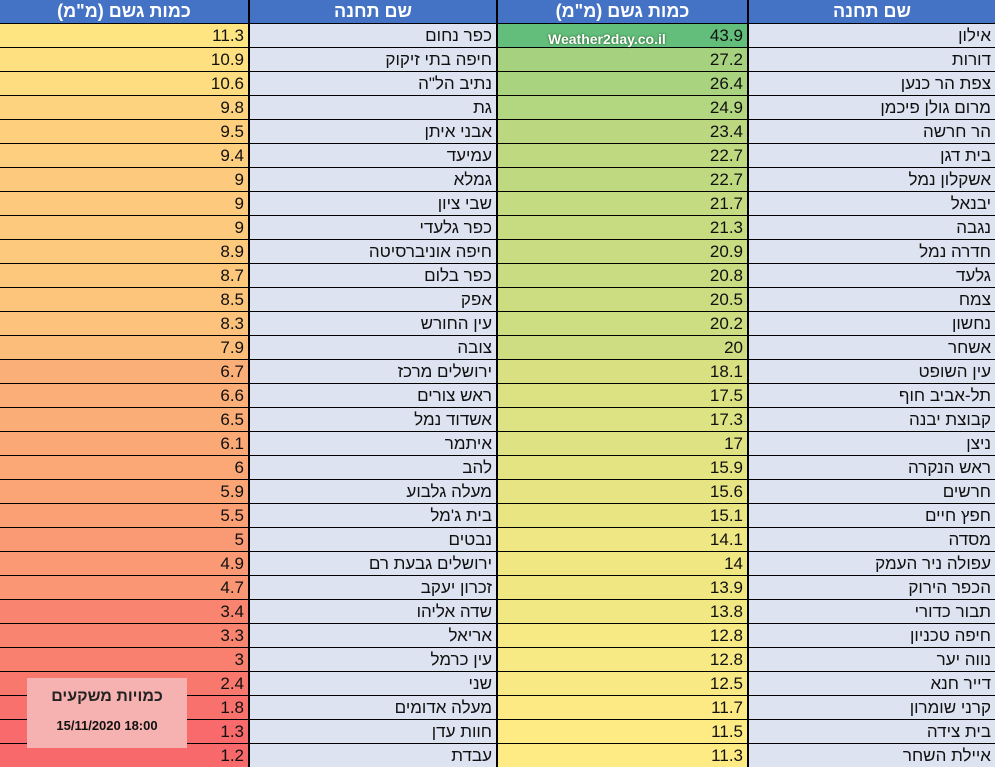  Describe the element at coordinates (622, 371) in the screenshot. I see `right-amount-cell: 18.1` at that location.